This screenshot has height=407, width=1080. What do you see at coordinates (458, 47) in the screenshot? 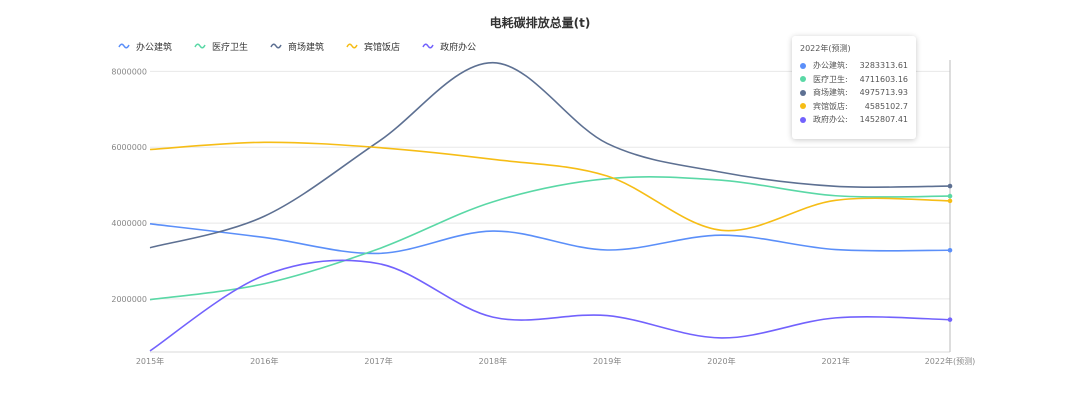
I see `legend-label: 政府办公` at bounding box center [458, 47].